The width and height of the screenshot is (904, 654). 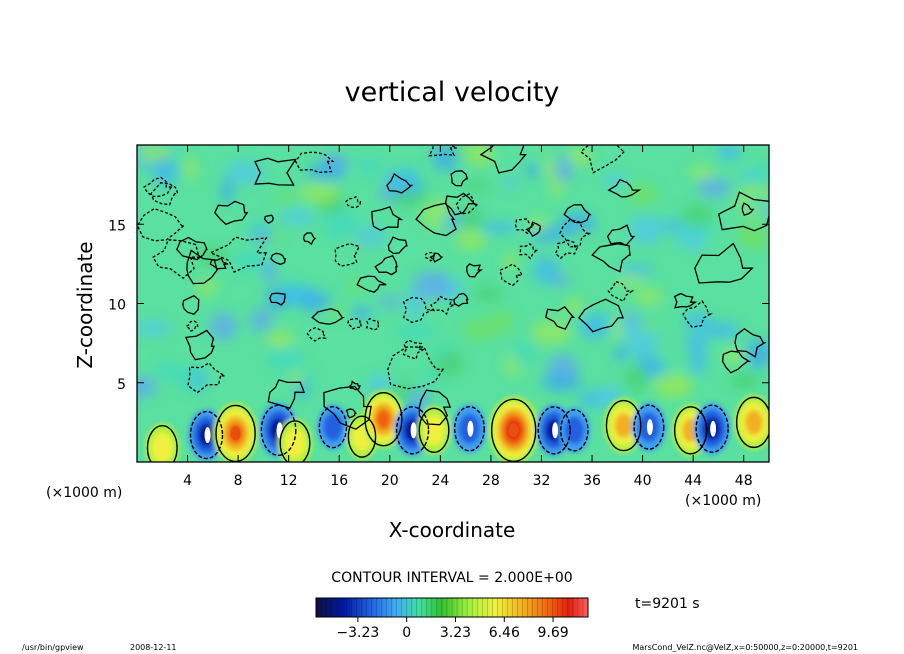 What do you see at coordinates (491, 481) in the screenshot?
I see `x-tick-label: 28` at bounding box center [491, 481].